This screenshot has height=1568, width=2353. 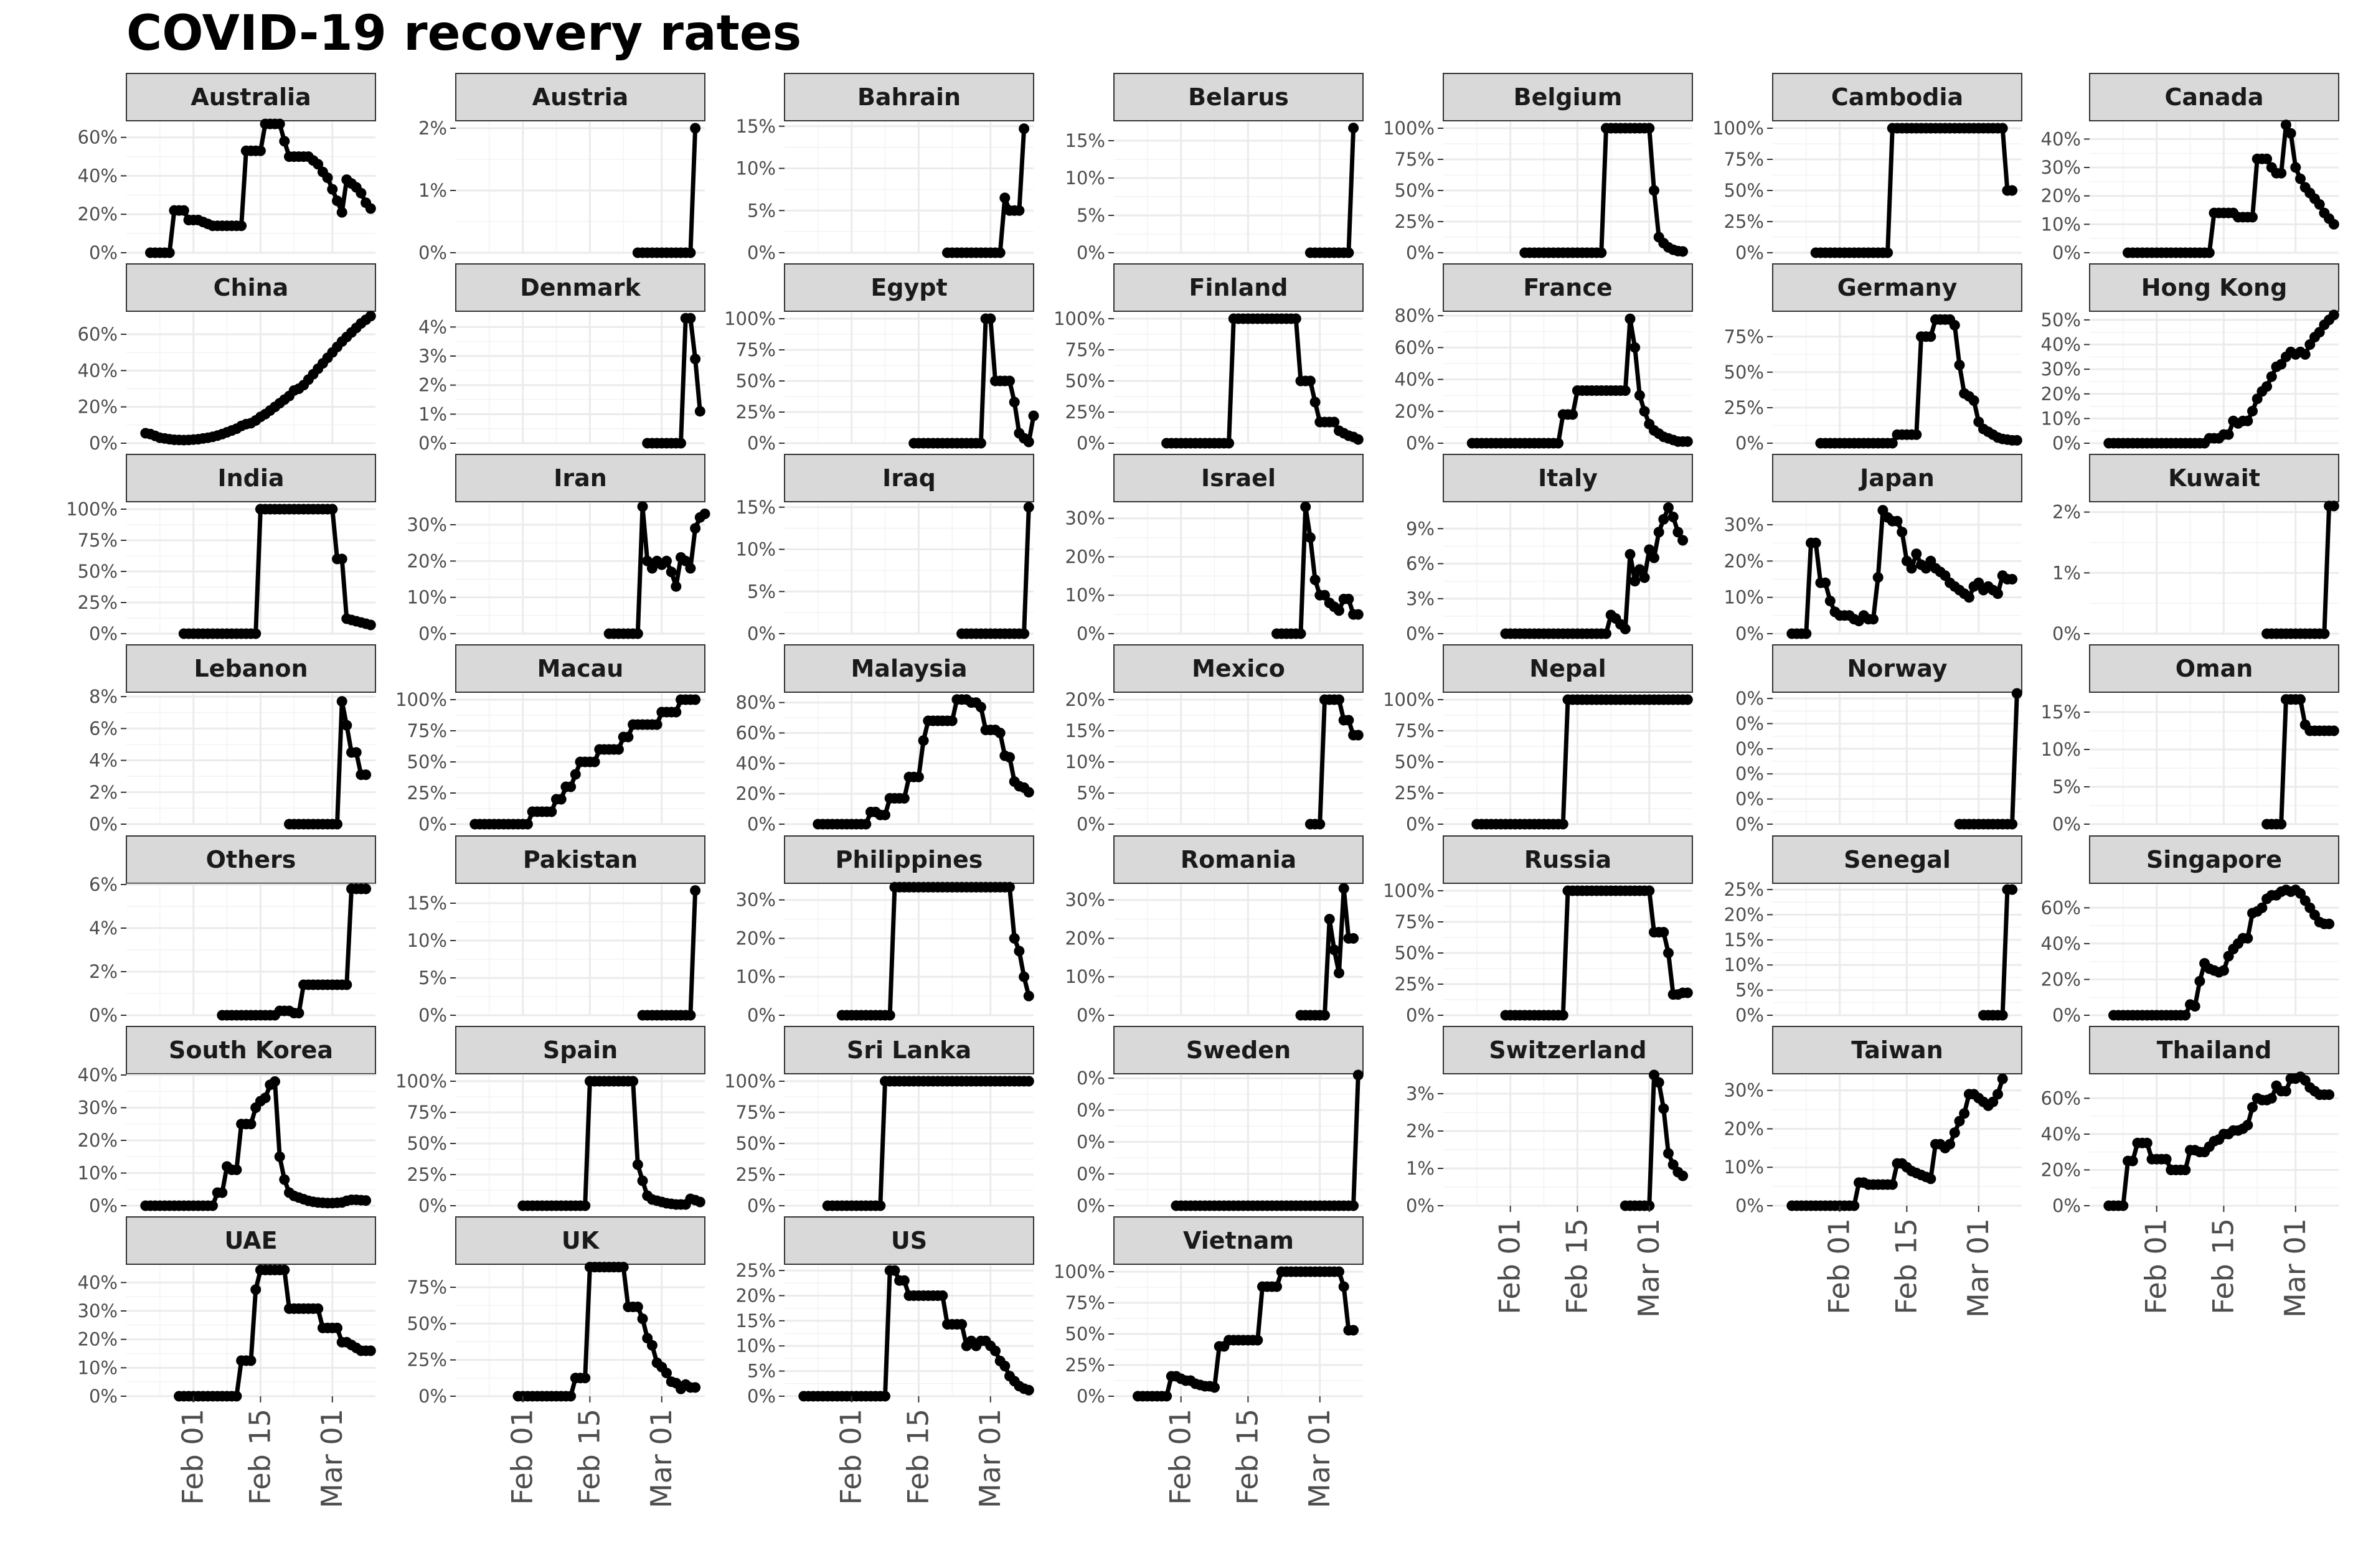 I want to click on panel-title: Thailand, so click(x=2214, y=1050).